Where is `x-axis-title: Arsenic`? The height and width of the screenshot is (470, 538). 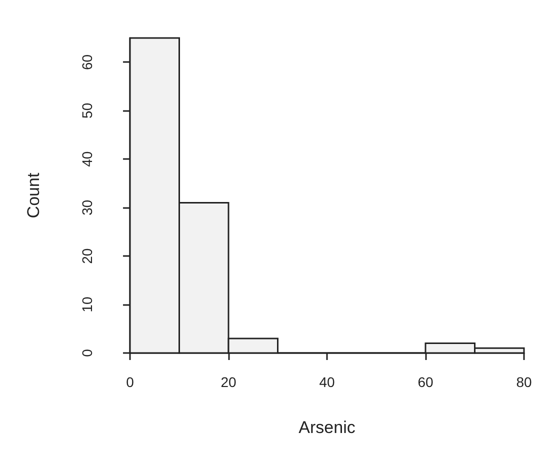
x-axis-title: Arsenic is located at coordinates (327, 427).